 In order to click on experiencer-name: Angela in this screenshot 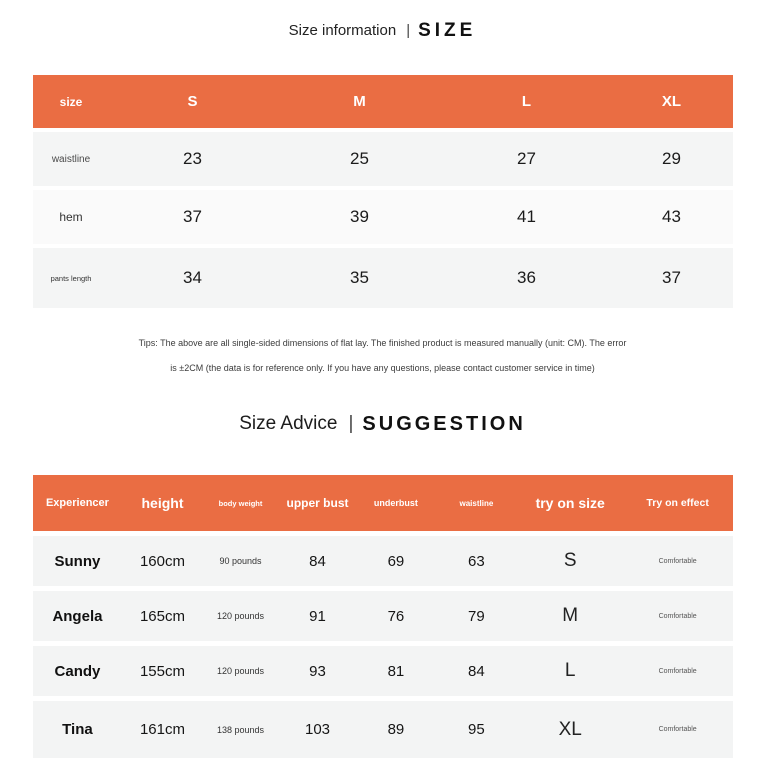, I will do `click(77, 616)`.